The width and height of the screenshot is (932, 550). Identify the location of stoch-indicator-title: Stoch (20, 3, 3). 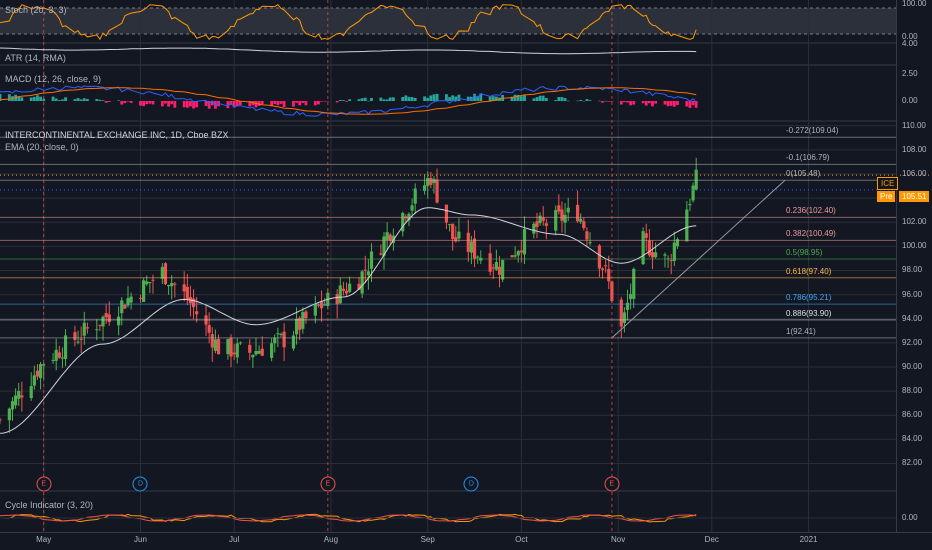
(36, 10).